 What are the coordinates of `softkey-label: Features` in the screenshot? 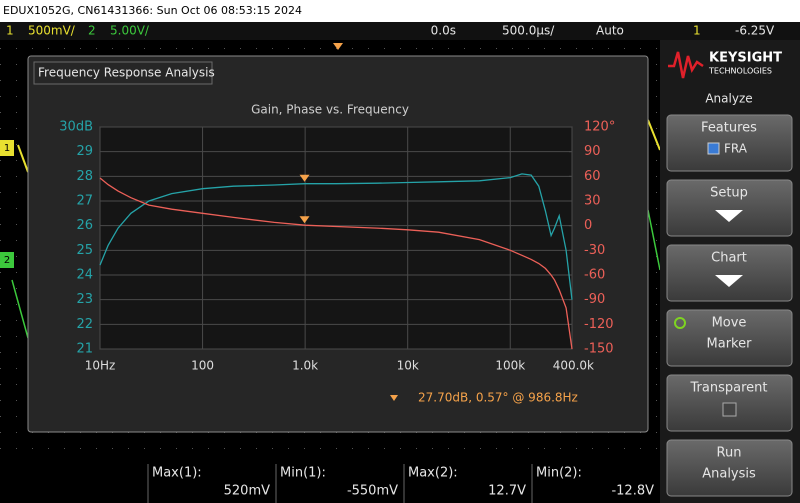 It's located at (729, 128).